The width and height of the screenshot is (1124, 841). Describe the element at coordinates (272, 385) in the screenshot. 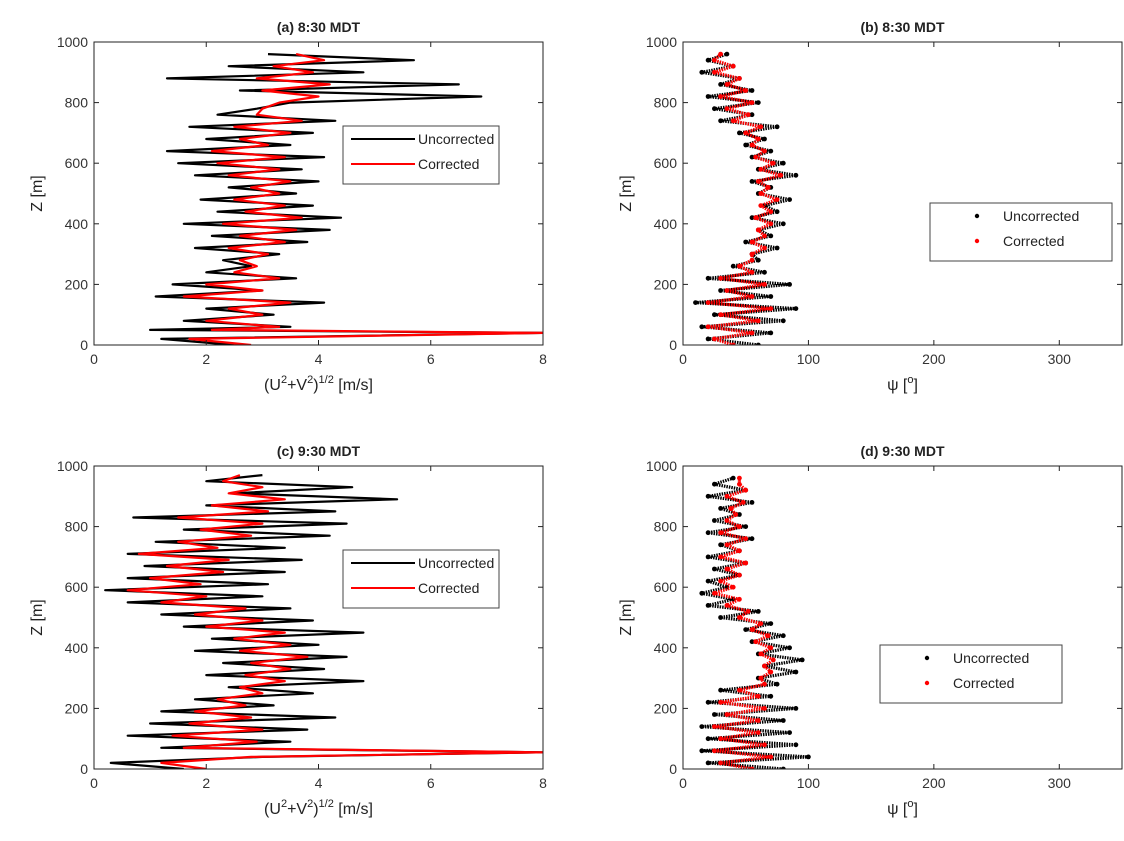

I see `x-label-part: (U` at that location.